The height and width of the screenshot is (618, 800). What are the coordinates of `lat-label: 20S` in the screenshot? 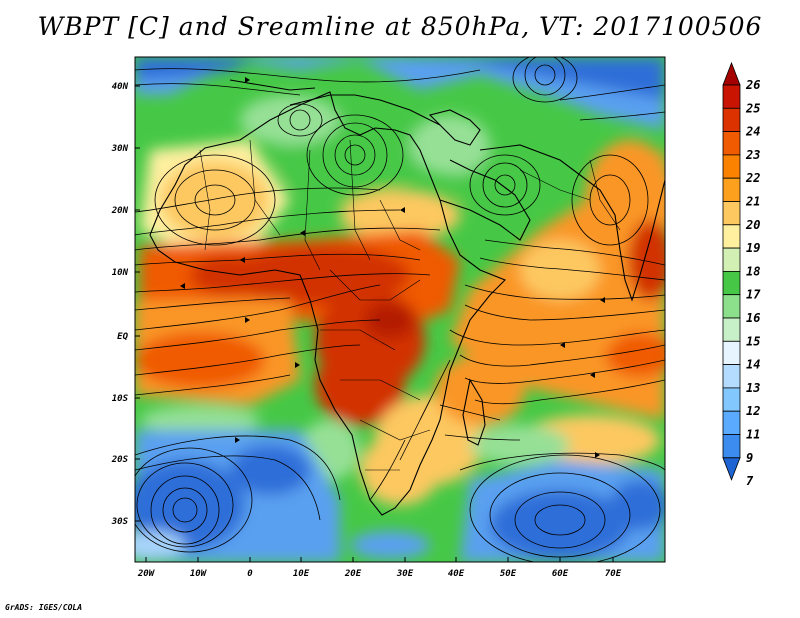 It's located at (120, 460).